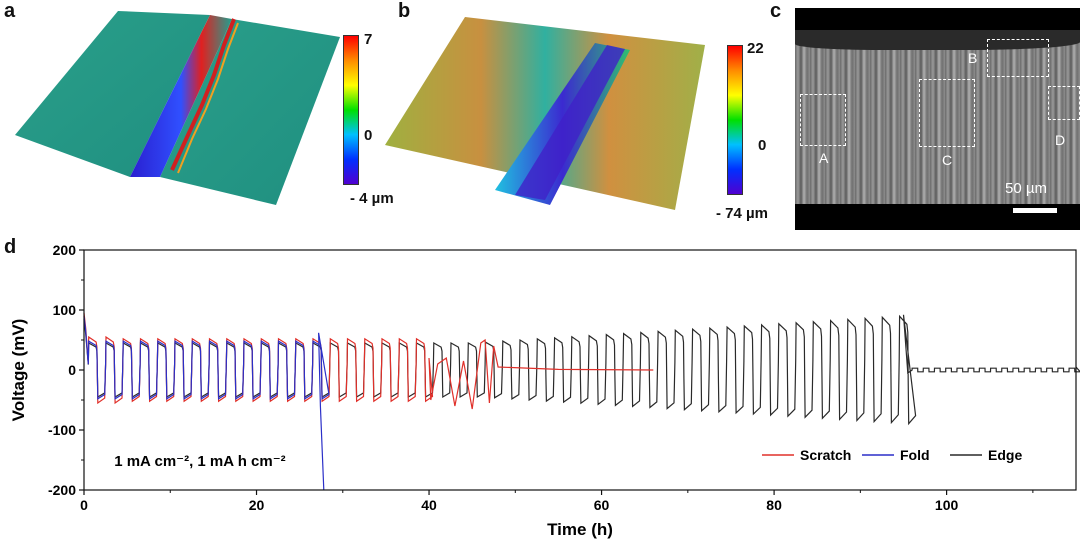 The image size is (1080, 546). I want to click on region-box-c, so click(947, 113).